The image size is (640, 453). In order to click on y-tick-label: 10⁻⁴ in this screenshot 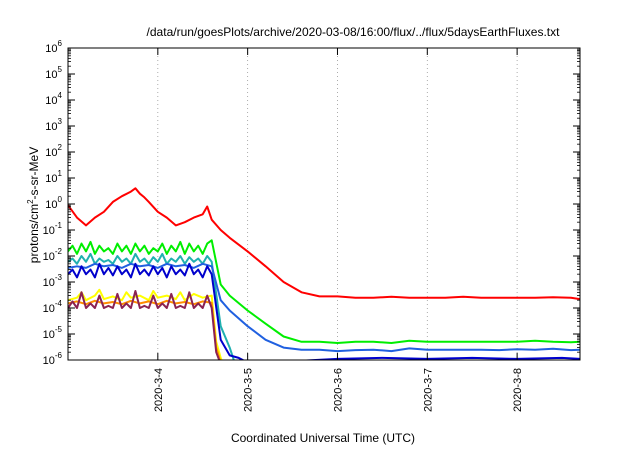, I will do `click(53, 307)`.